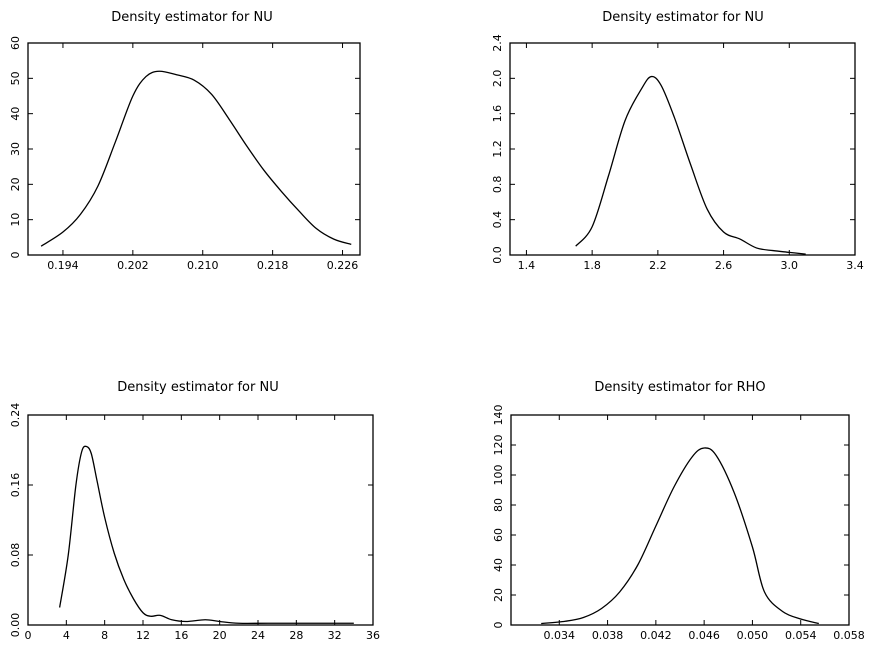 The image size is (870, 647). Describe the element at coordinates (104, 635) in the screenshot. I see `x-tick-label: 8` at that location.